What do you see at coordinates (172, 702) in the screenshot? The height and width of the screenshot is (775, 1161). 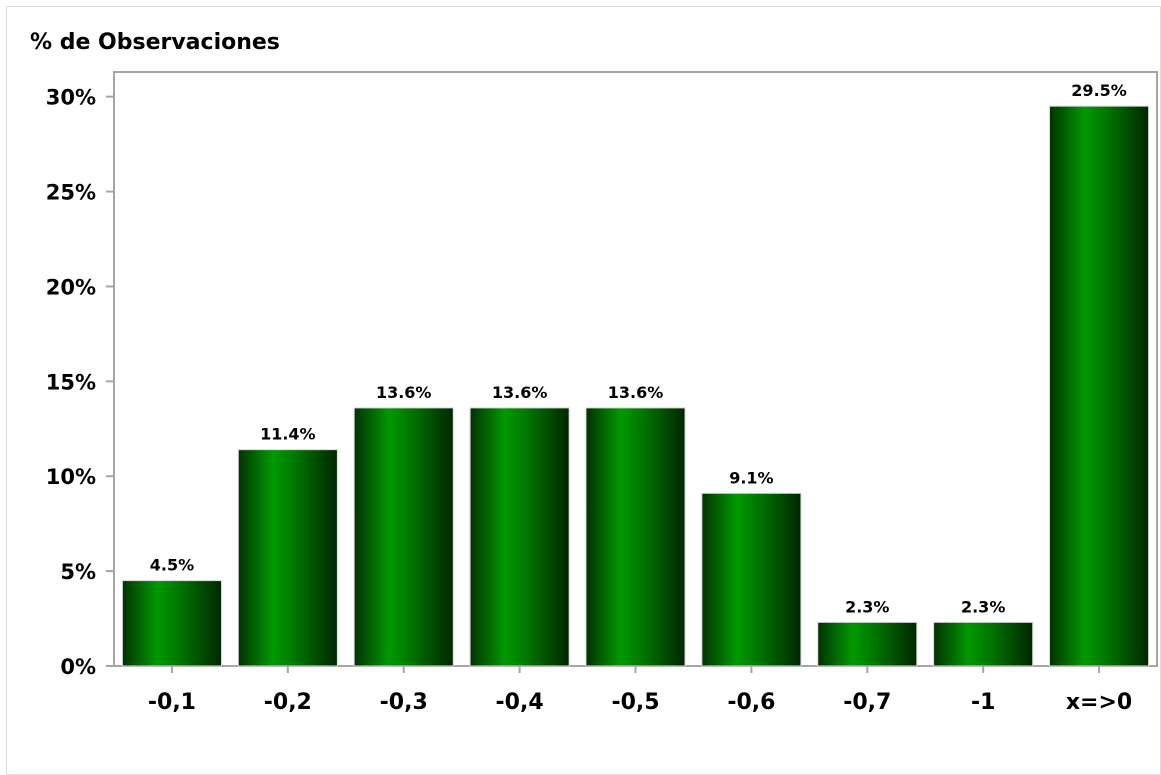 I see `x-tick-label: -0,1` at bounding box center [172, 702].